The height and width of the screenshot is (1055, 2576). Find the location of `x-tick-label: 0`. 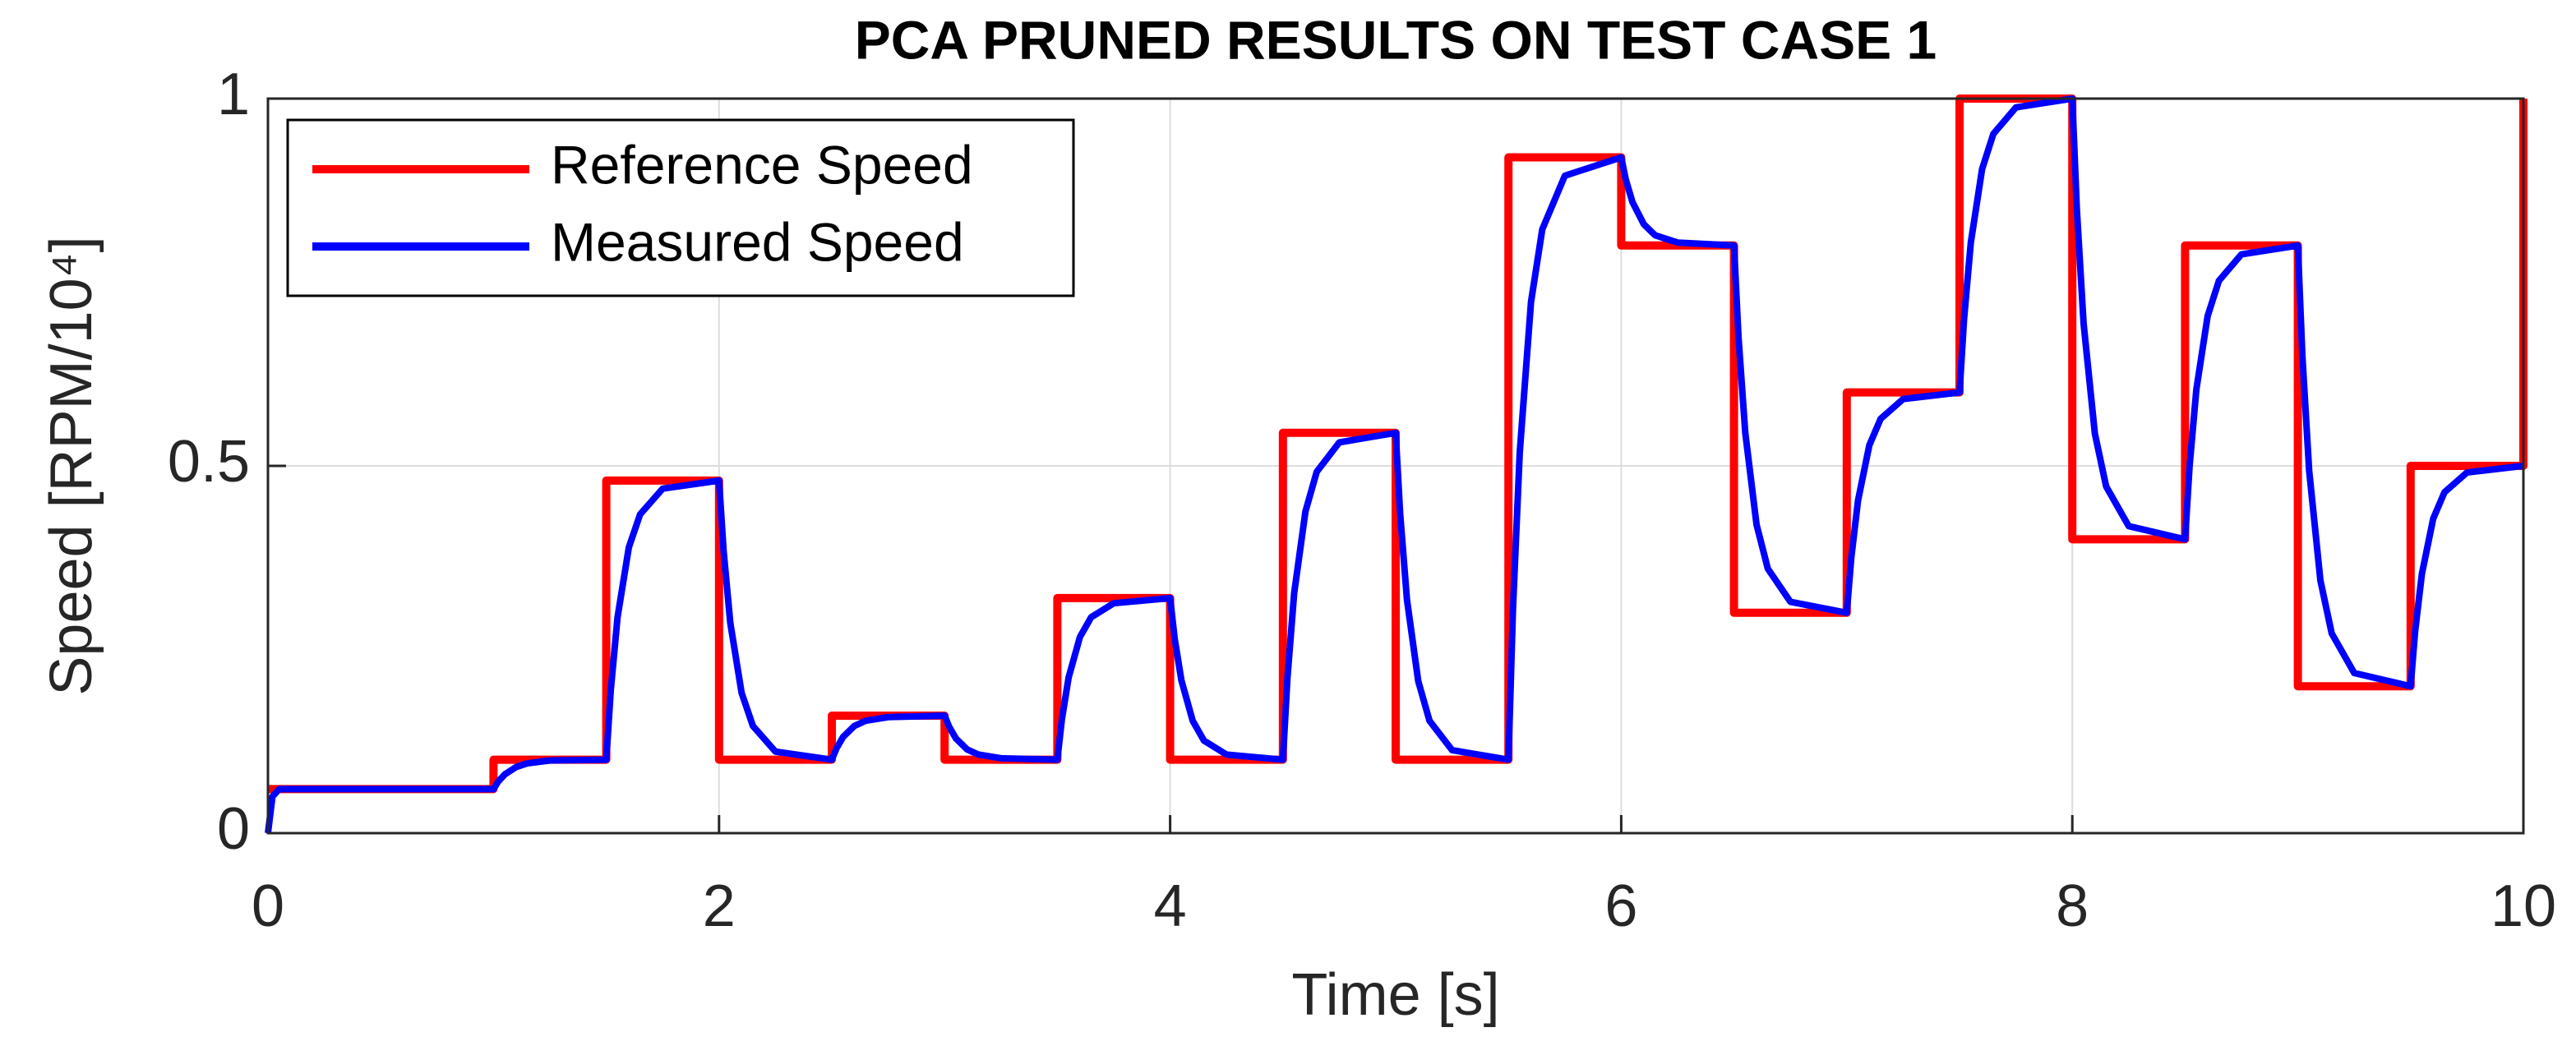

x-tick-label: 0 is located at coordinates (268, 906).